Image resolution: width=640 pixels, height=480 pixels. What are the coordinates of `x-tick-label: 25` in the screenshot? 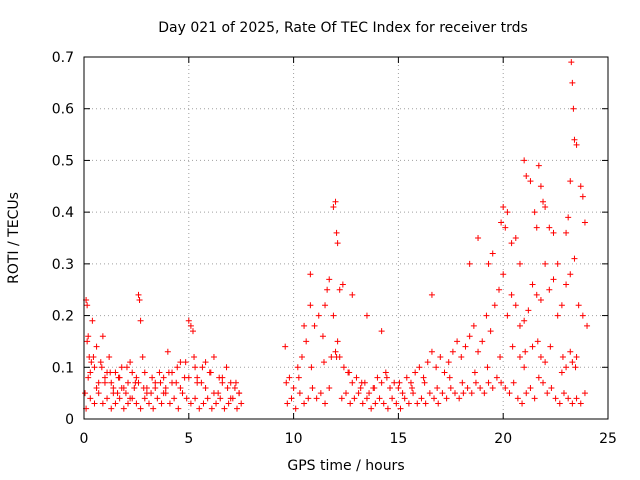 It's located at (608, 439).